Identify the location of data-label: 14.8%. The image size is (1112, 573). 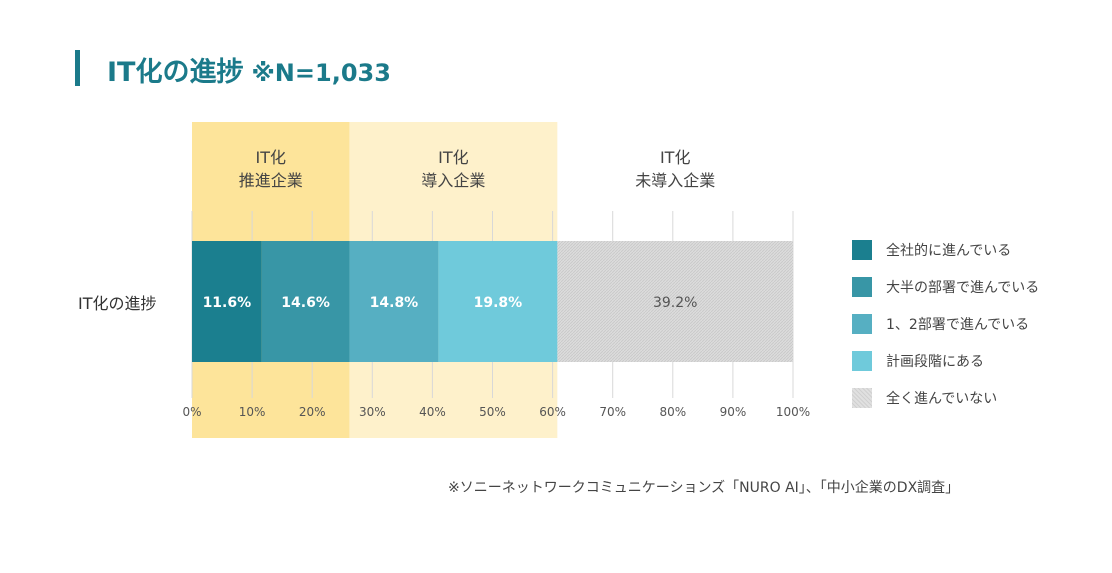
(394, 303).